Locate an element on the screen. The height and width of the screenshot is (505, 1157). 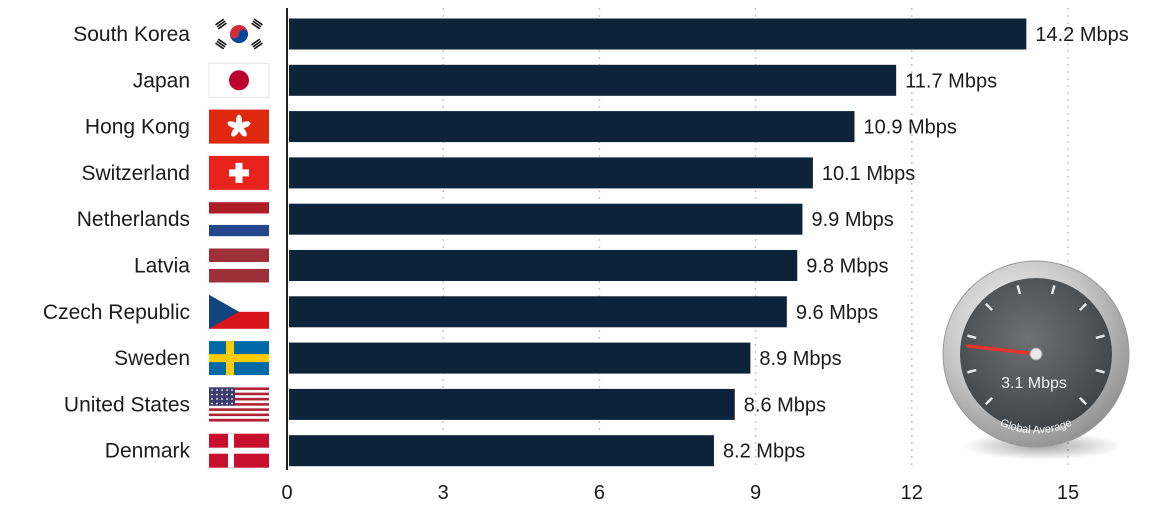
sweden-flag-icon is located at coordinates (239, 358).